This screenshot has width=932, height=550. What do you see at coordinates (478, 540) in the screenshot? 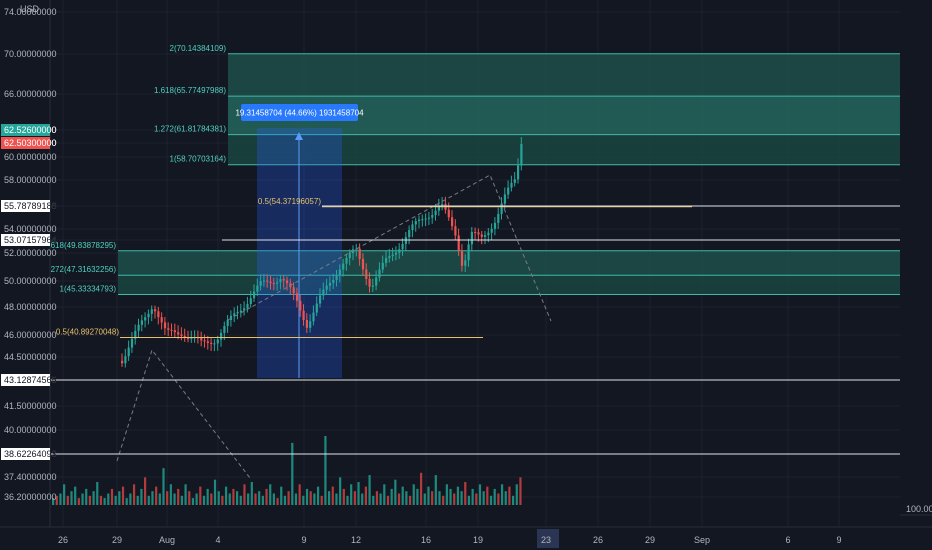
I see `date-tick-label: 19` at bounding box center [478, 540].